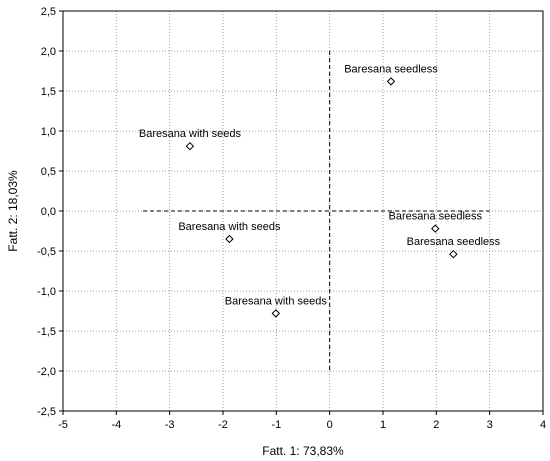 Image resolution: width=550 pixels, height=461 pixels. What do you see at coordinates (223, 425) in the screenshot?
I see `x-tick-label: -2` at bounding box center [223, 425].